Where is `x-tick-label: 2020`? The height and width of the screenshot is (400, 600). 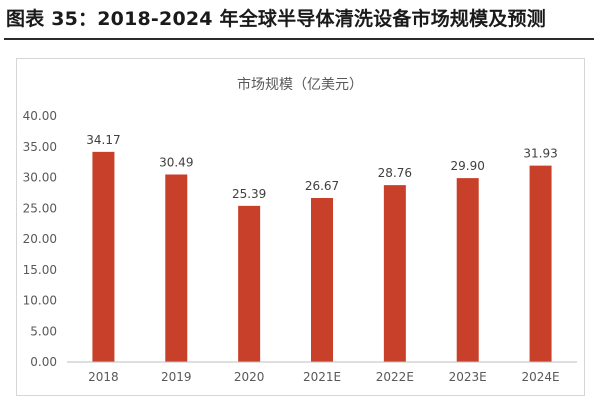 x-tick-label: 2020 is located at coordinates (249, 377).